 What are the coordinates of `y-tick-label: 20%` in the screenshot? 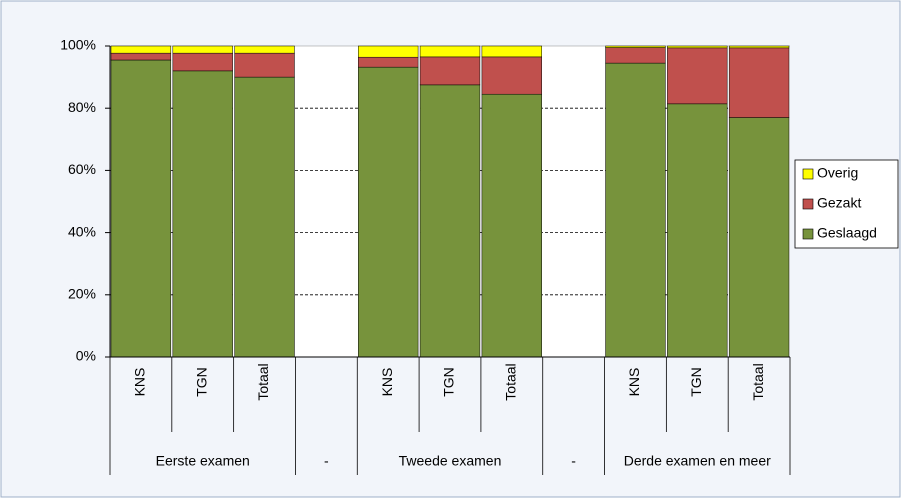 It's located at (82, 294).